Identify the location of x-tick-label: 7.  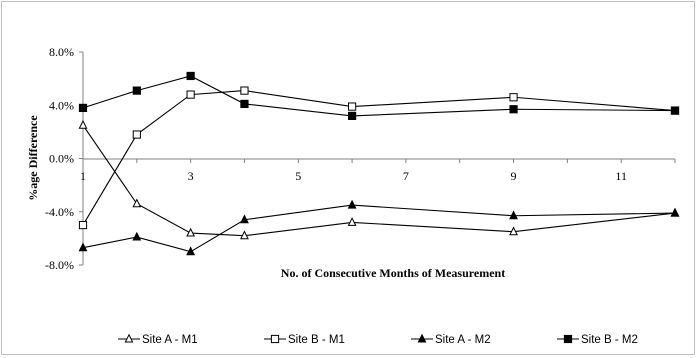
(406, 176).